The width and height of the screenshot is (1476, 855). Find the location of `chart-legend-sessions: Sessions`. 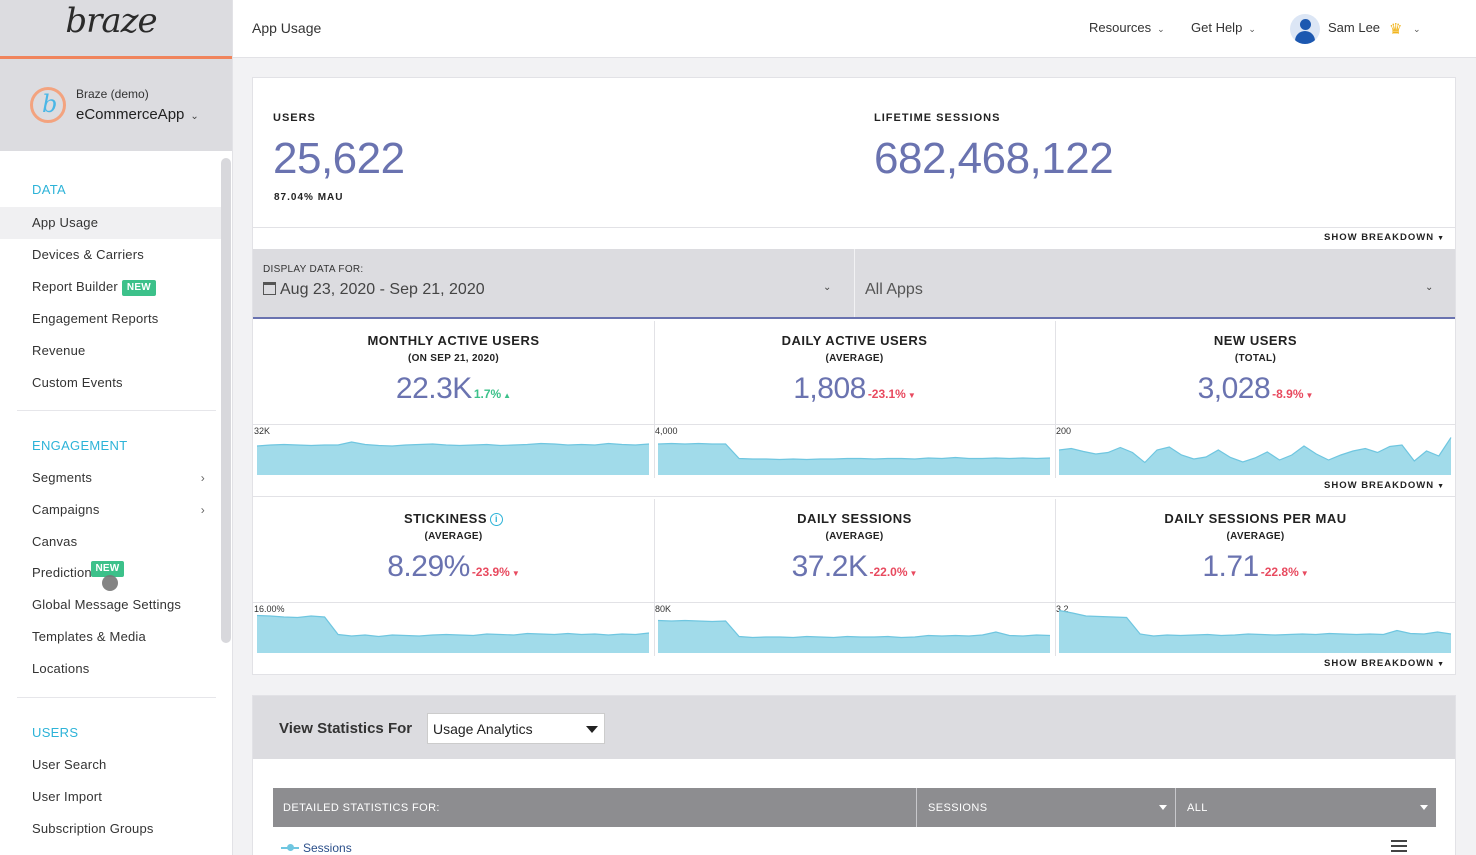

chart-legend-sessions: Sessions is located at coordinates (316, 848).